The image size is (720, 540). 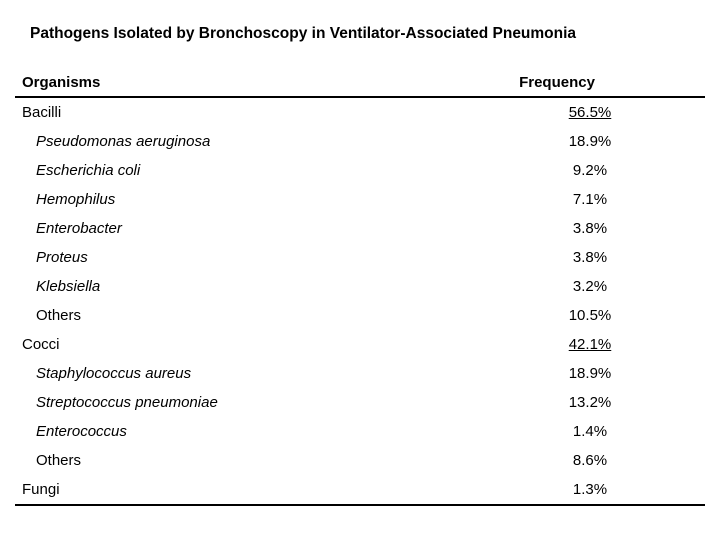 What do you see at coordinates (590, 112) in the screenshot?
I see `frequency-value: 56.5%` at bounding box center [590, 112].